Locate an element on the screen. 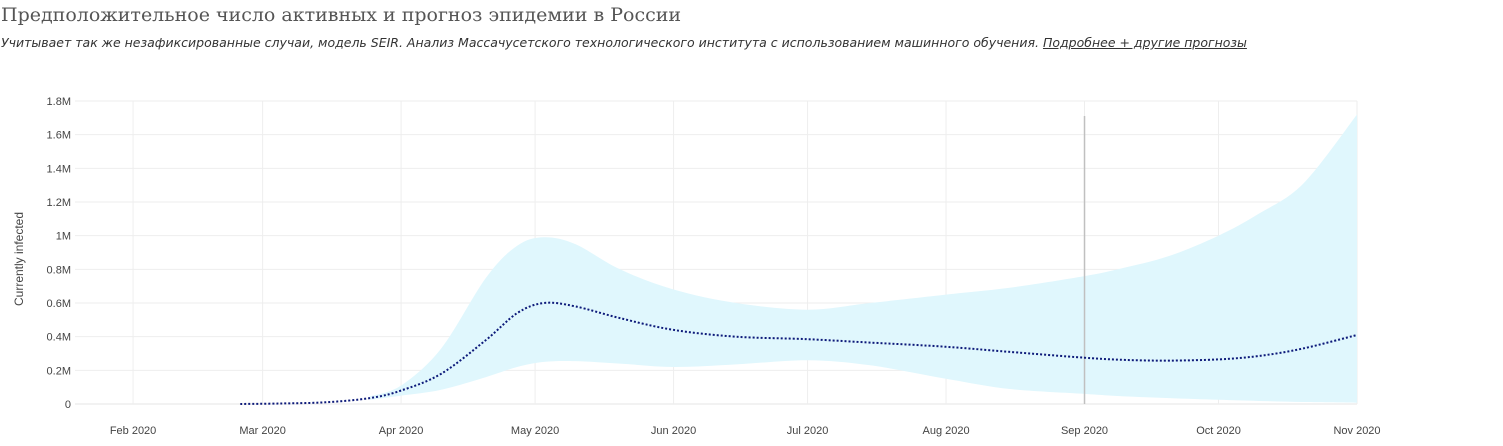  y-tick-label: 1M is located at coordinates (63, 237).